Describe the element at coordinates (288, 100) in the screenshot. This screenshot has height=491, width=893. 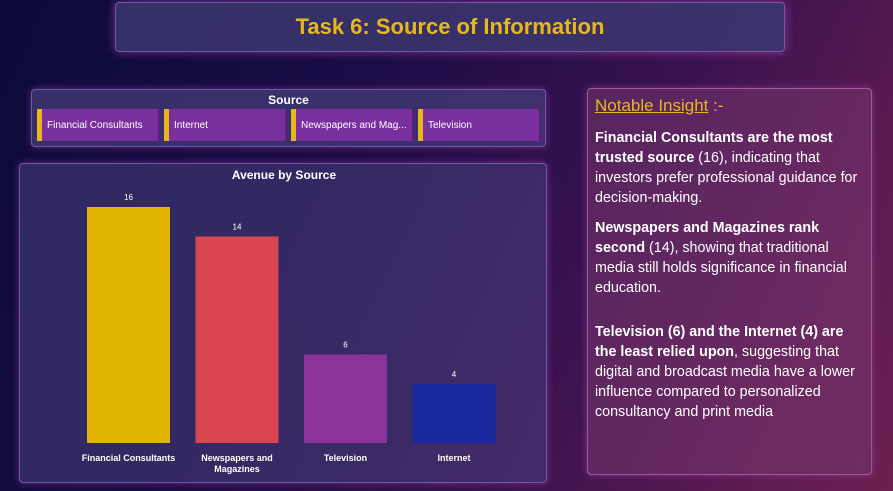
I see `slicer-title: Source` at that location.